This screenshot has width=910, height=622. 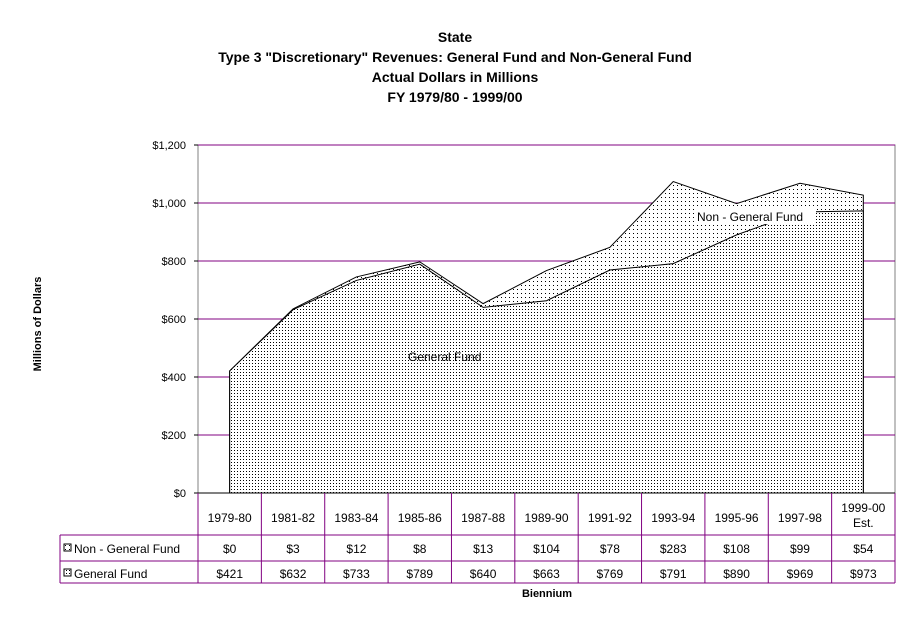 I want to click on title-line-4: FY 1979/80 - 1999/00, so click(x=455, y=97).